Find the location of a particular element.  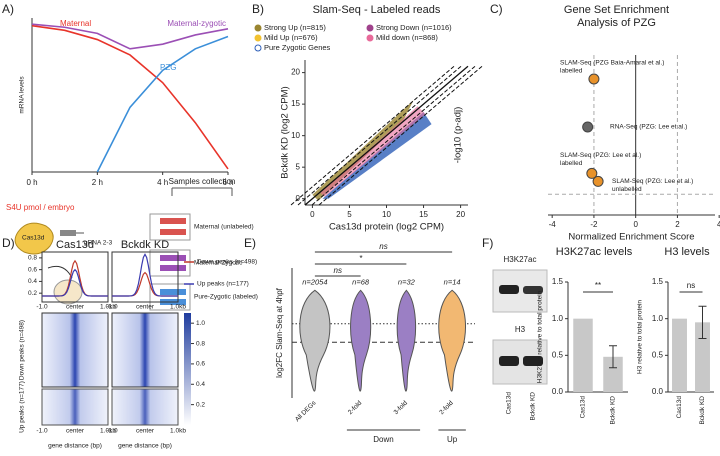

n-label: n=2054 is located at coordinates (314, 281).